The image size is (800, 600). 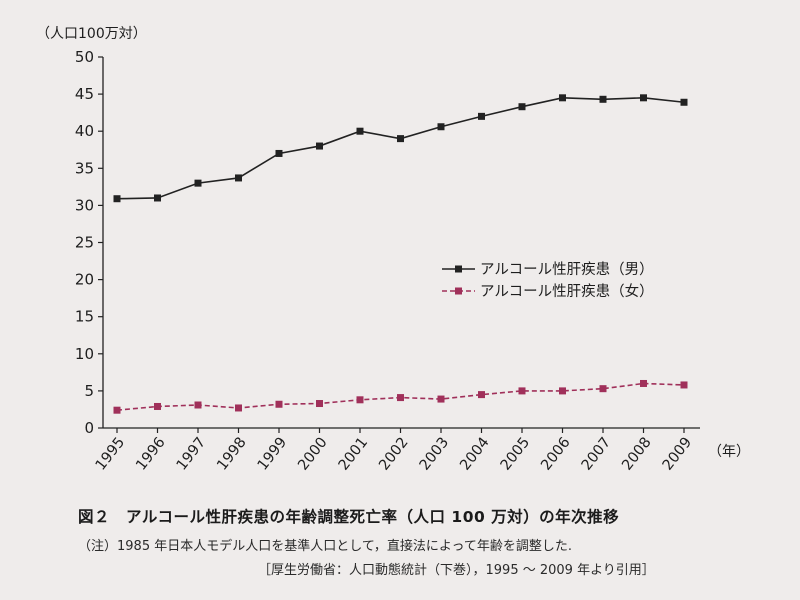 What do you see at coordinates (272, 454) in the screenshot?
I see `x-tick-label: 1999` at bounding box center [272, 454].